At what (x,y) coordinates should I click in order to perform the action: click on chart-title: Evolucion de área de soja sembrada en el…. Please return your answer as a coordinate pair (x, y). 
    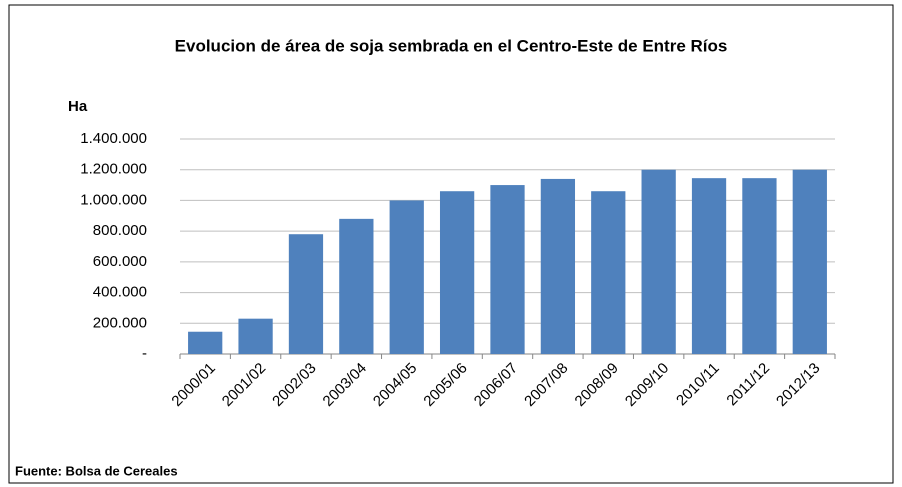
    Looking at the image, I should click on (451, 45).